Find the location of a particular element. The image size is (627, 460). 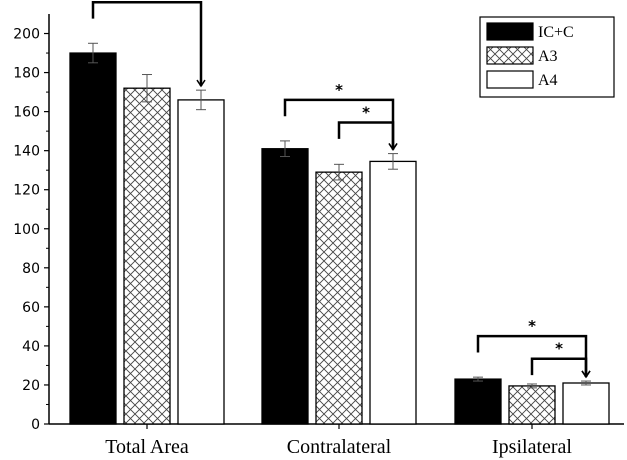

category-label: Contralateral is located at coordinates (339, 447).